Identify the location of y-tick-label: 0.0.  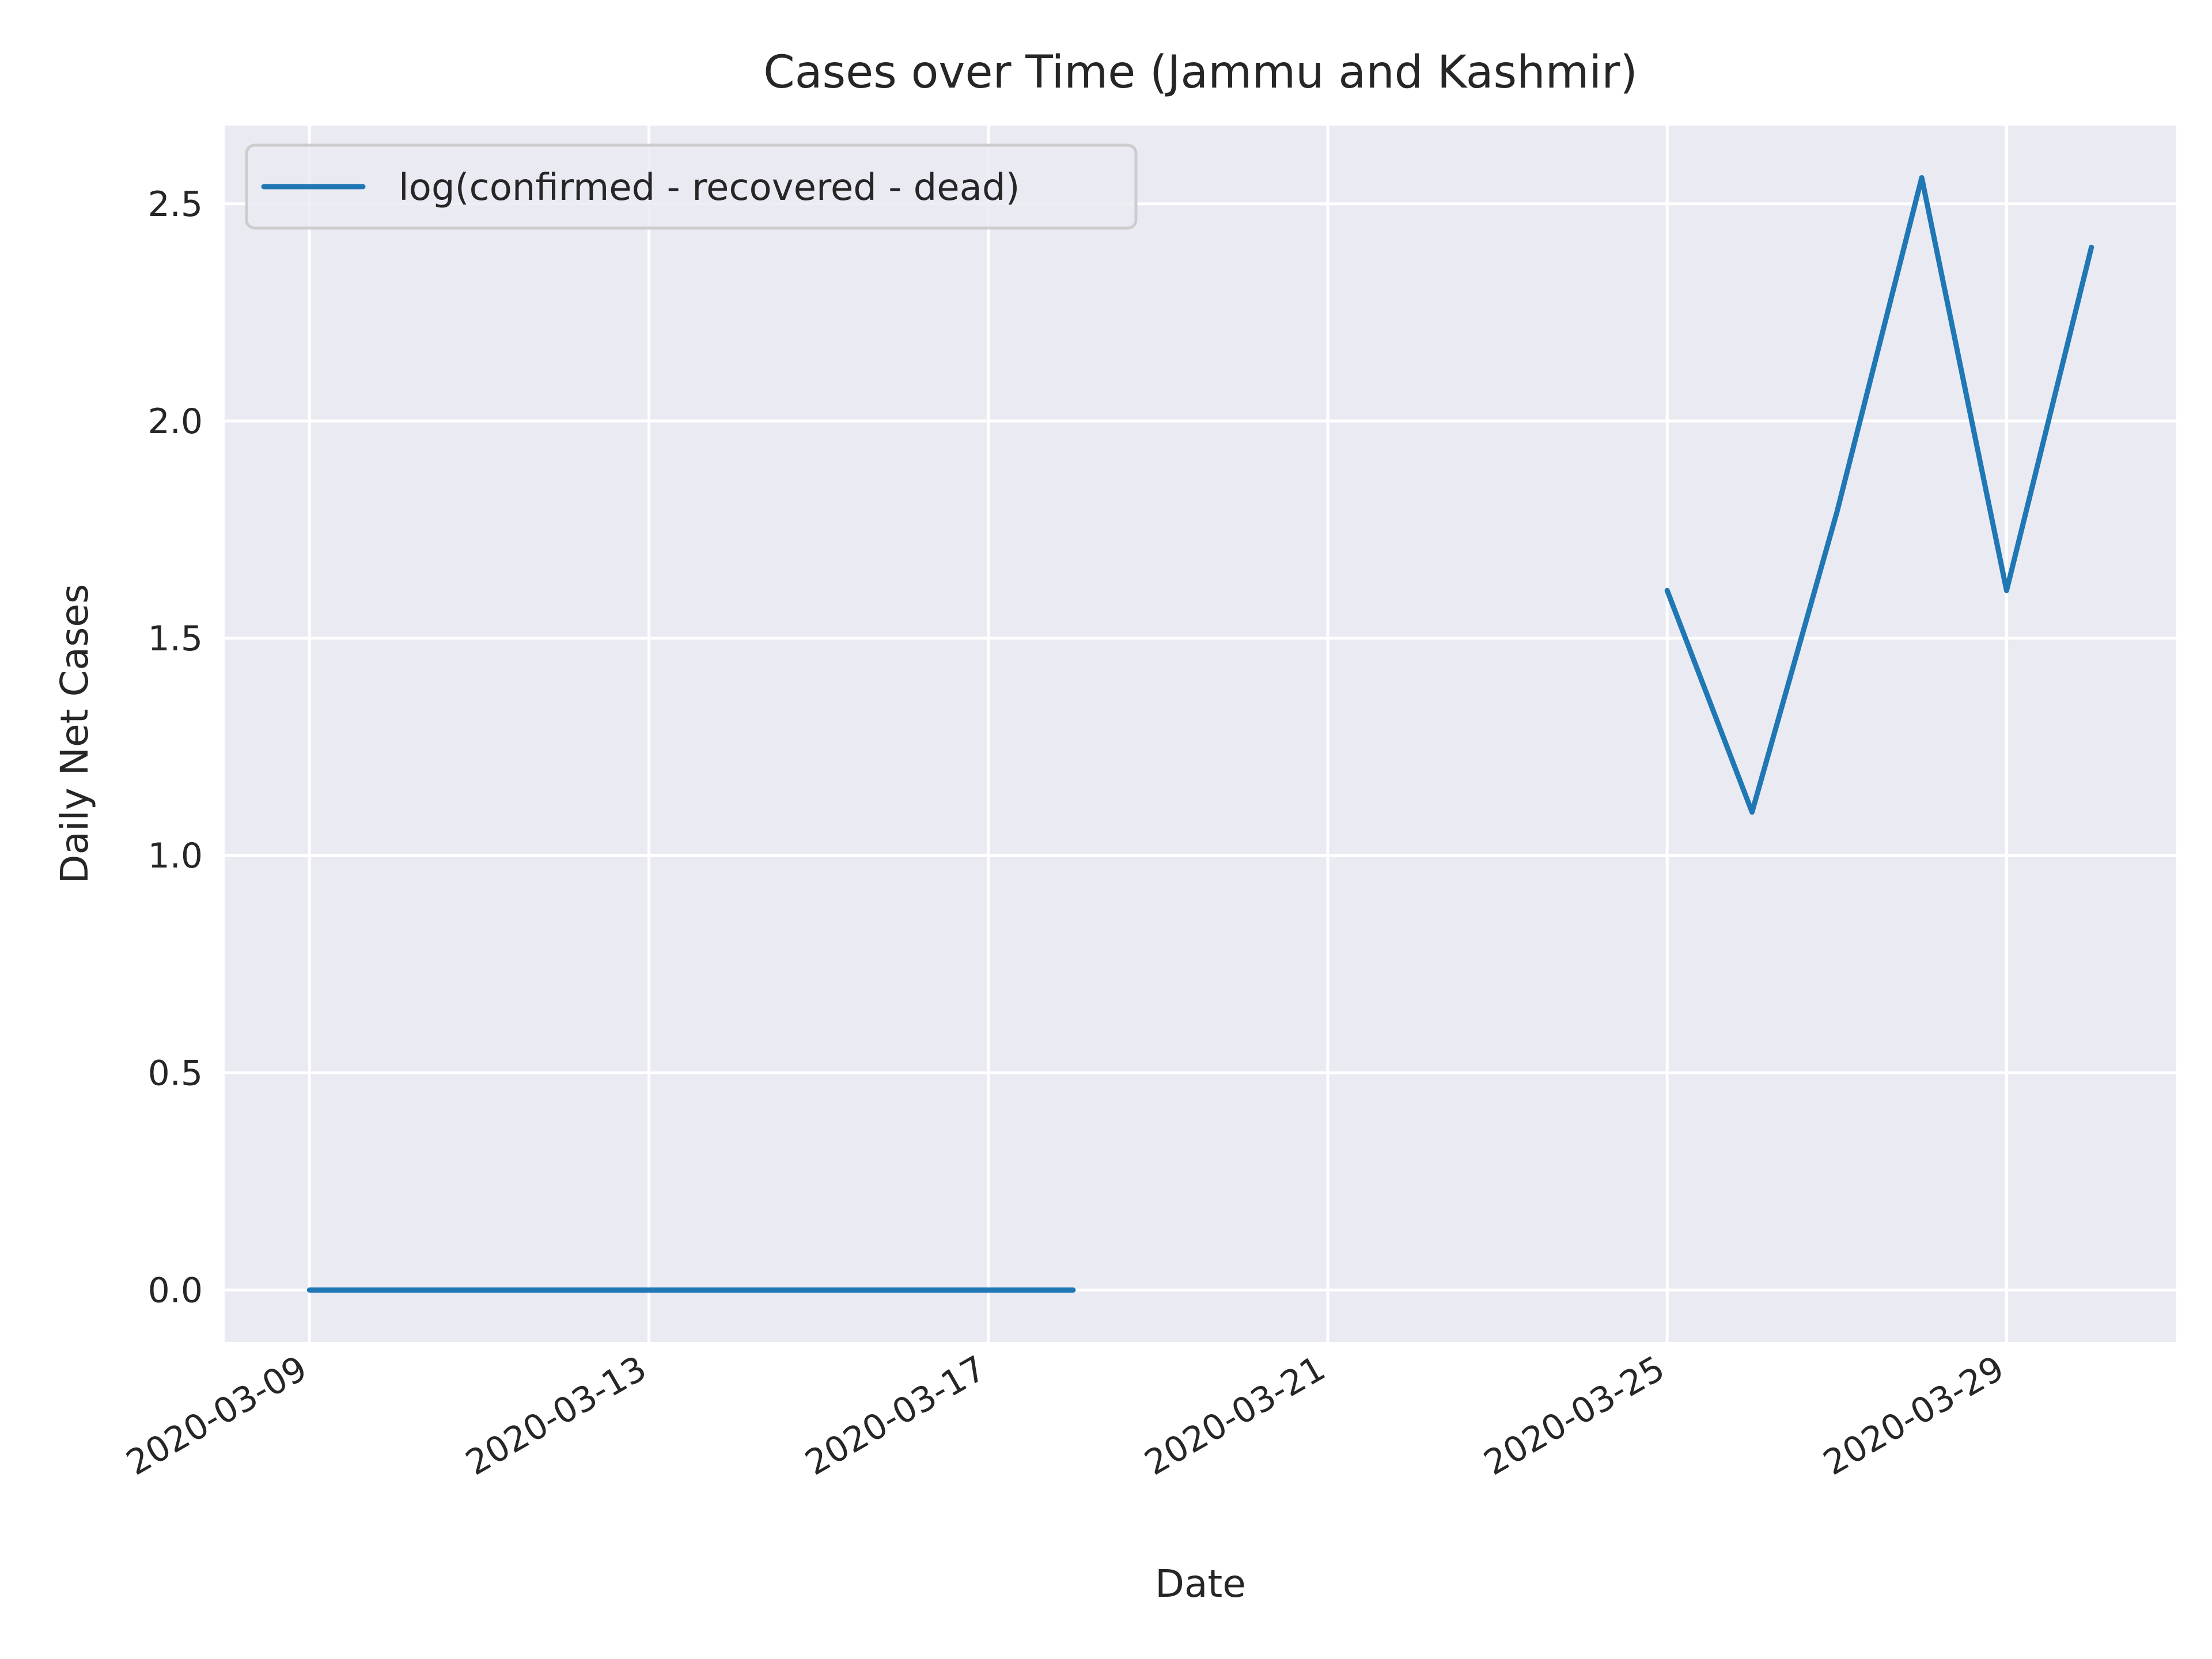
(175, 1290).